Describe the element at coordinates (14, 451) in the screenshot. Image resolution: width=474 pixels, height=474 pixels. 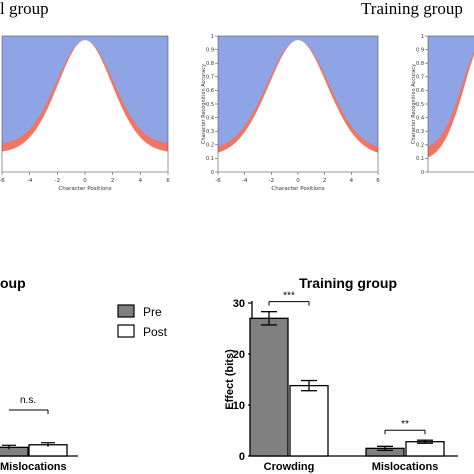
I see `pre-bar-mislocations` at that location.